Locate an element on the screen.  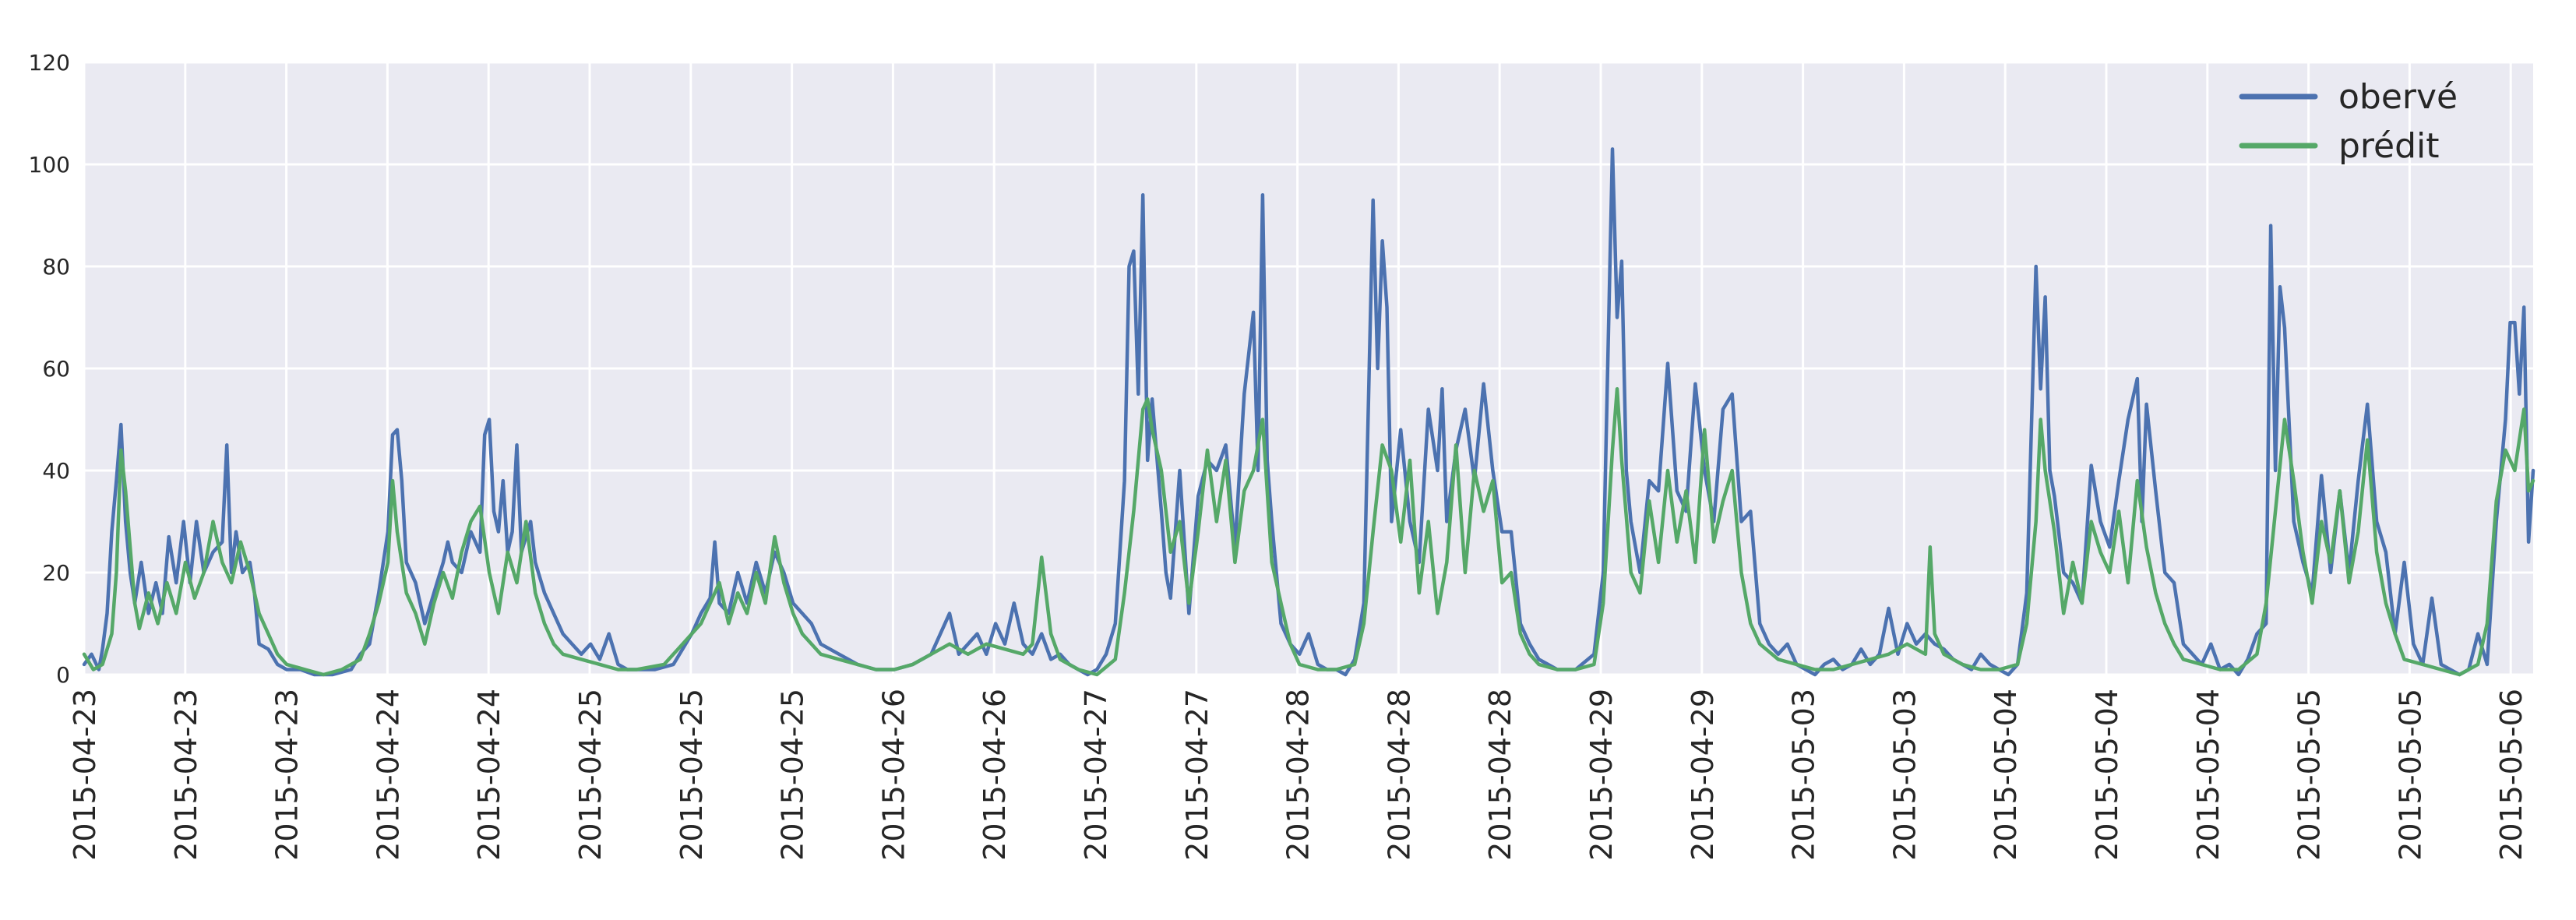
y-axis: 0 20 40 60 80 100 120 is located at coordinates (50, 369).